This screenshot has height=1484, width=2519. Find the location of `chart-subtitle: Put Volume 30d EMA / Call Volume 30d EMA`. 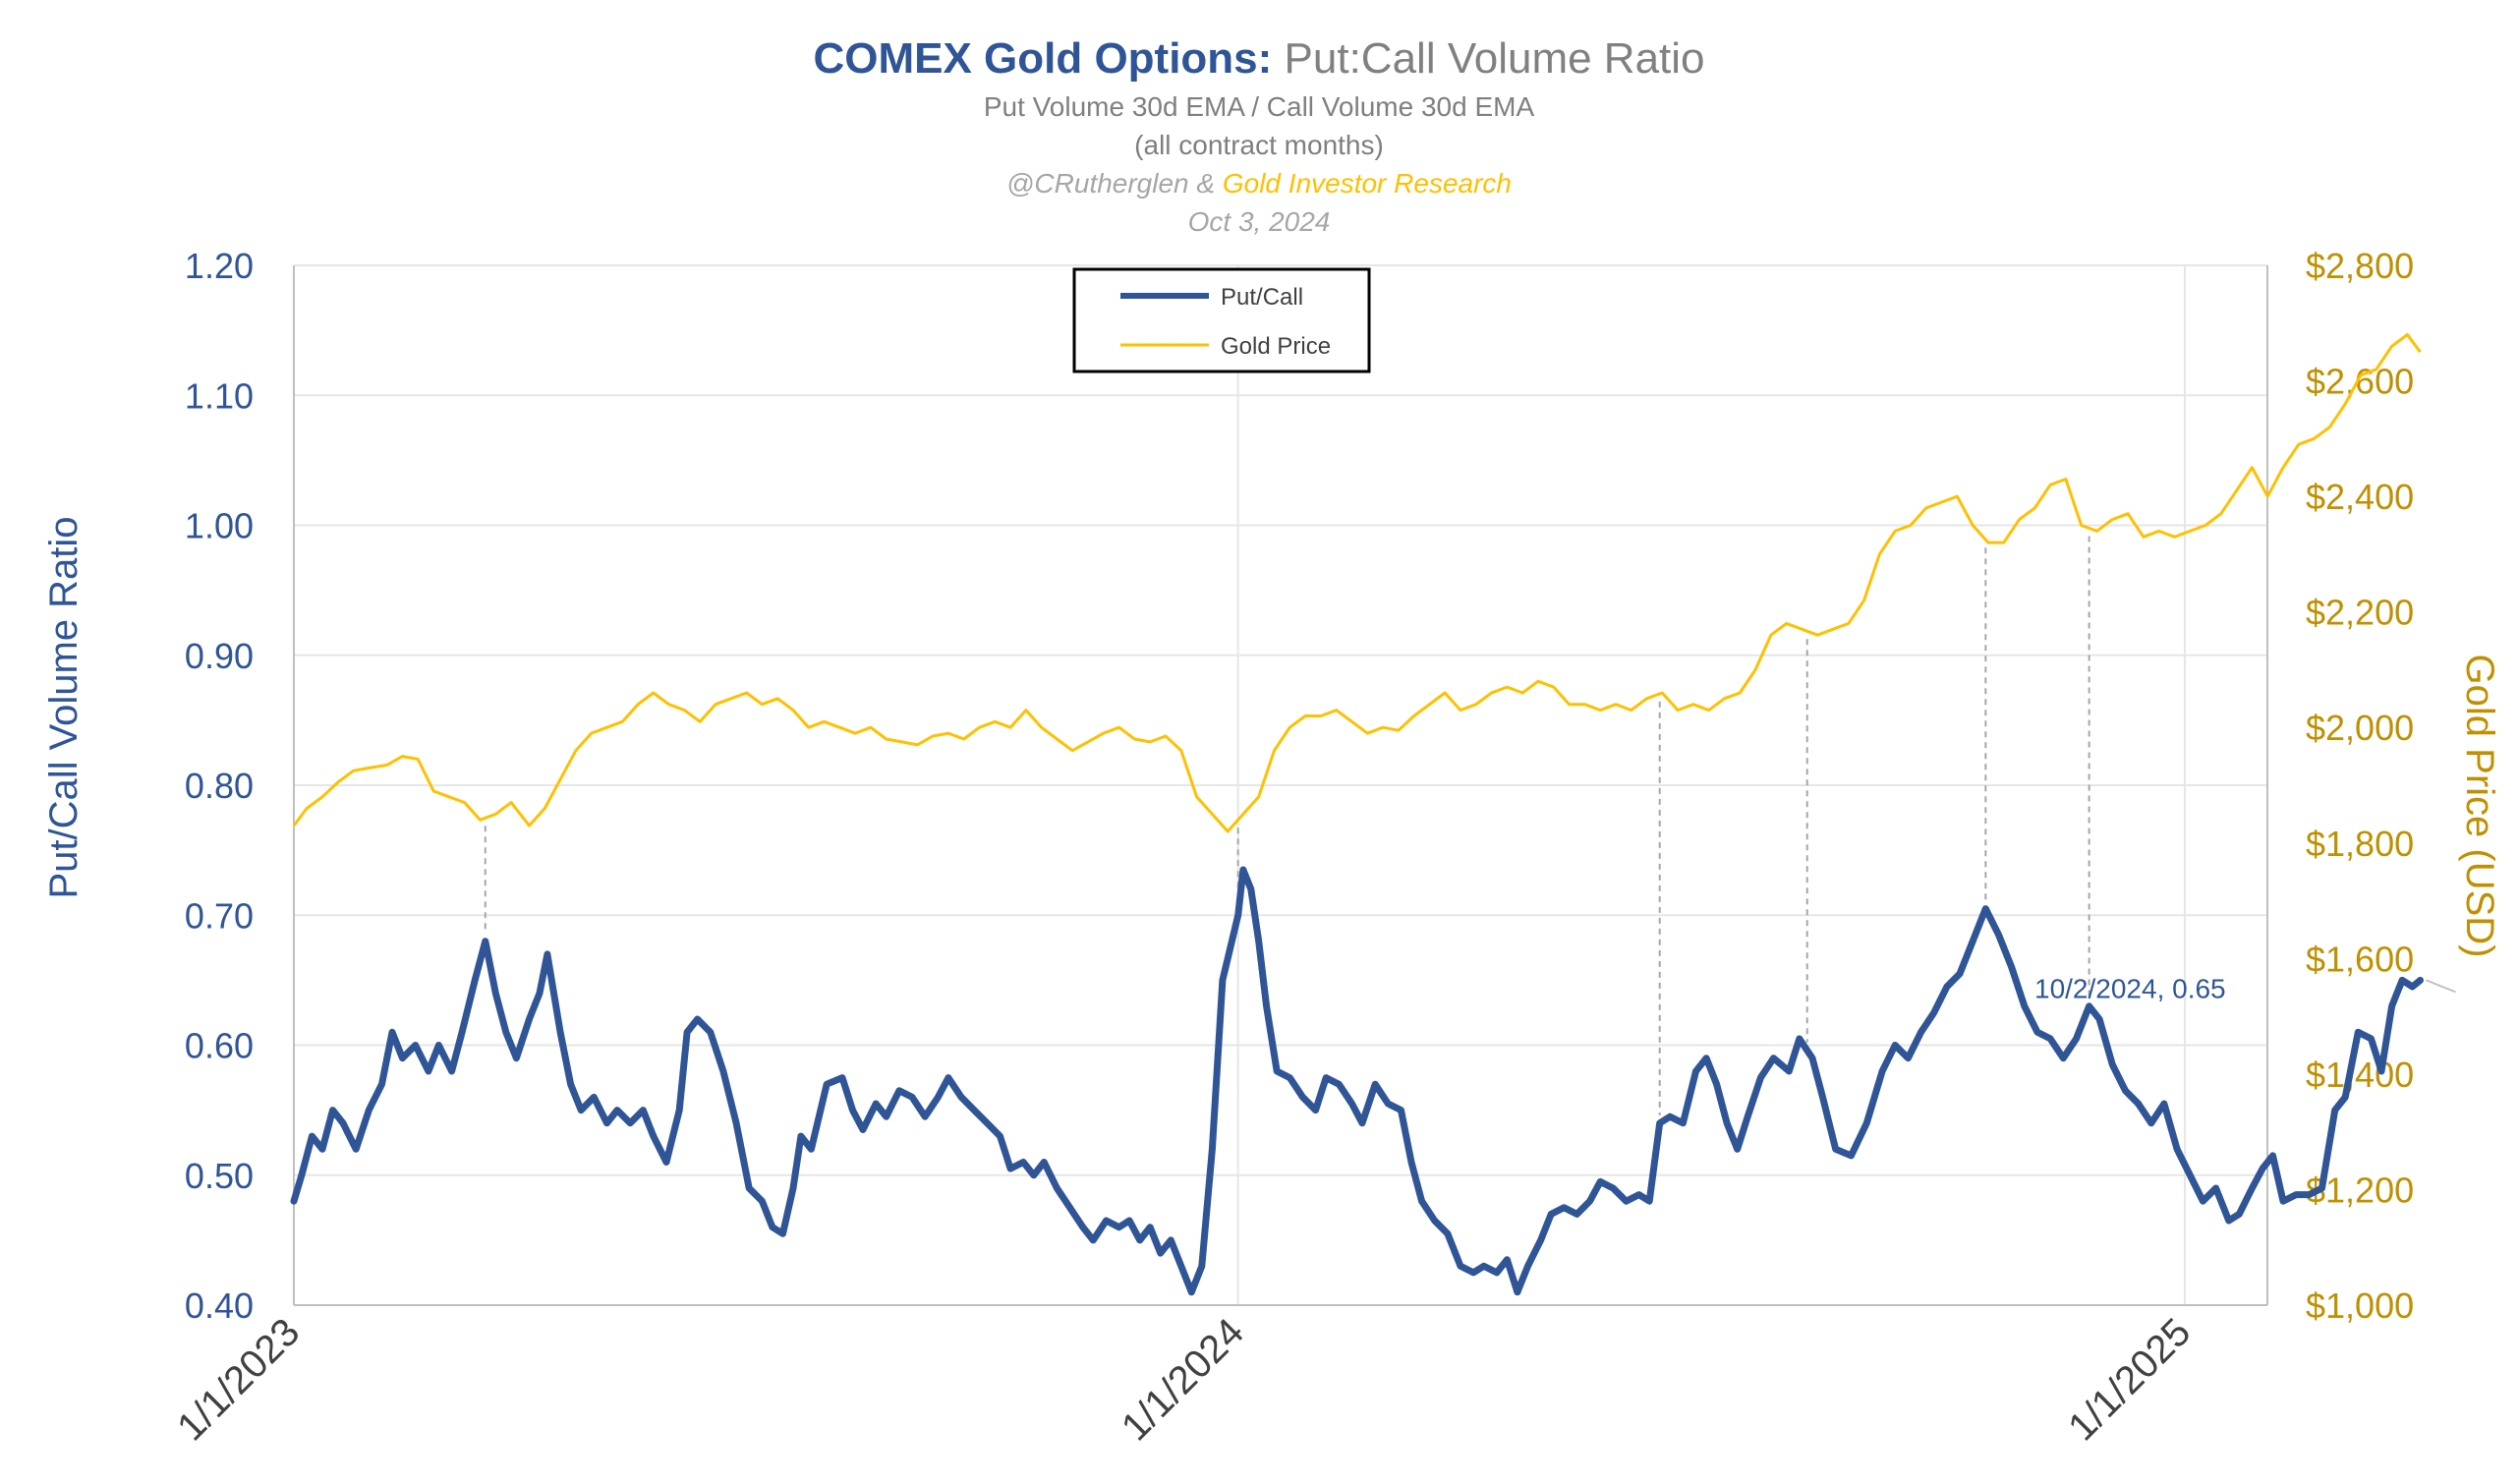

chart-subtitle: Put Volume 30d EMA / Call Volume 30d EMA is located at coordinates (1259, 106).